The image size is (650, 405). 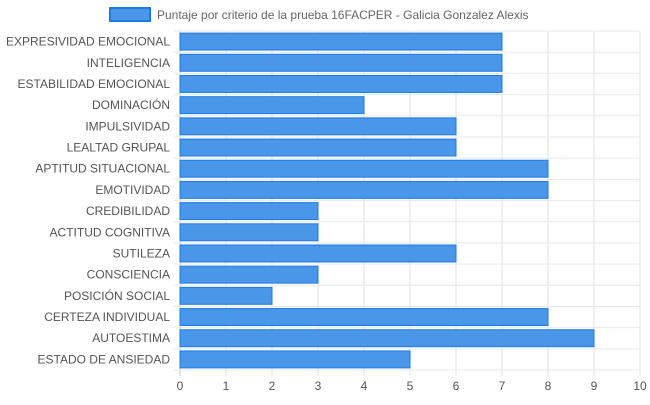 I want to click on y-axis-label: POSICIÓN SOCIAL, so click(x=117, y=295).